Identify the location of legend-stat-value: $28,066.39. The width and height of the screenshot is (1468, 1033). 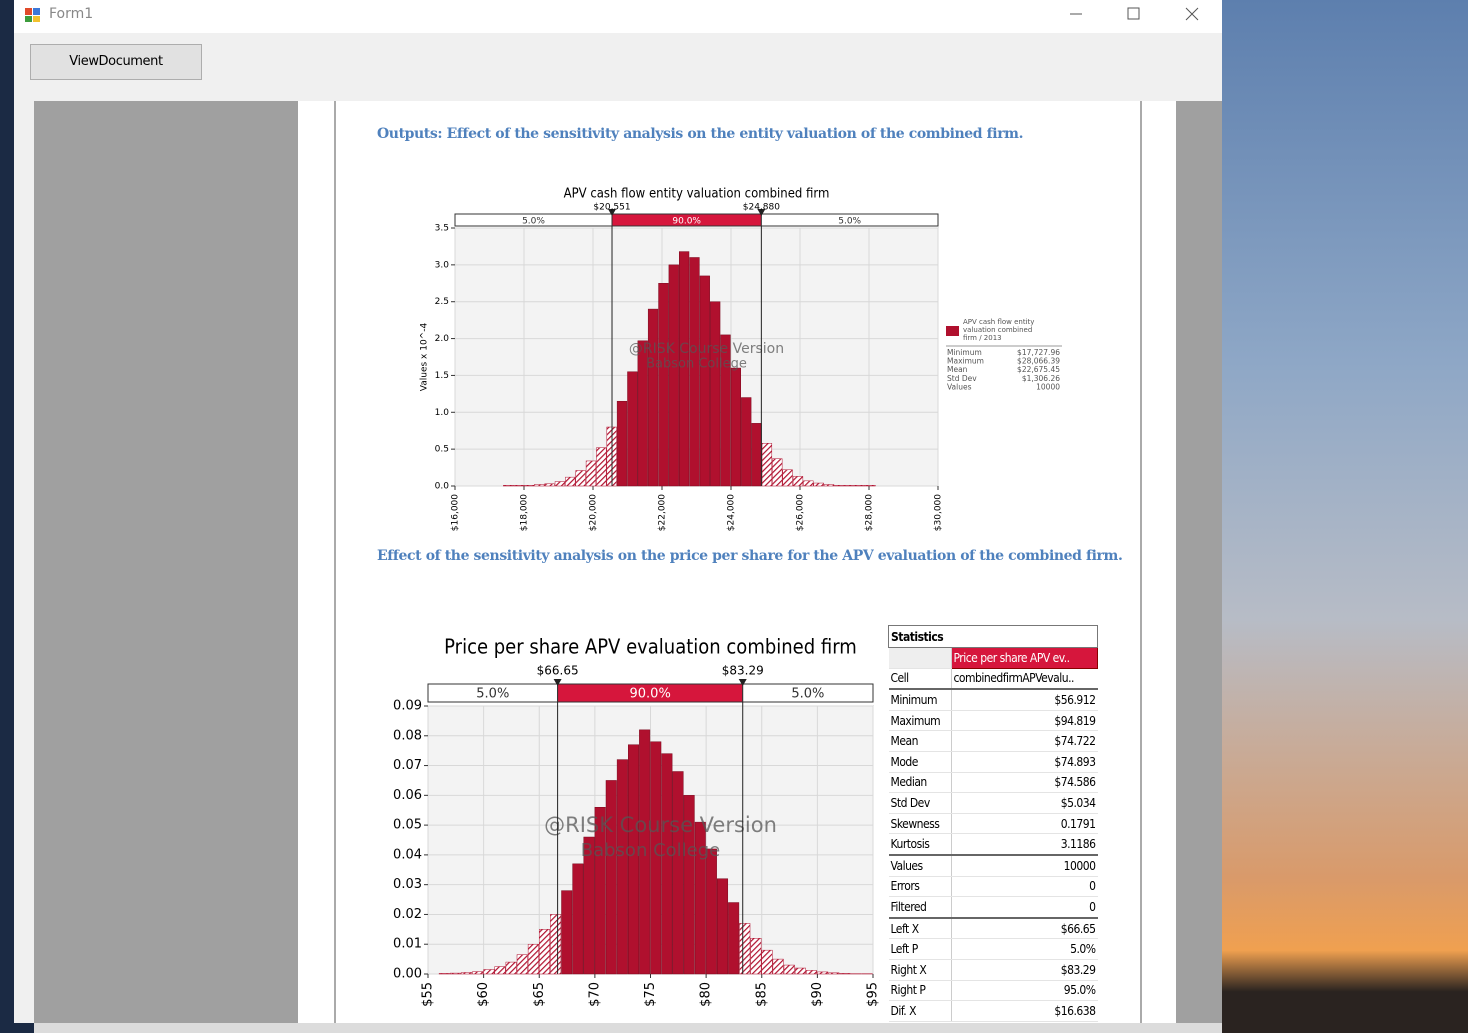
(1038, 361).